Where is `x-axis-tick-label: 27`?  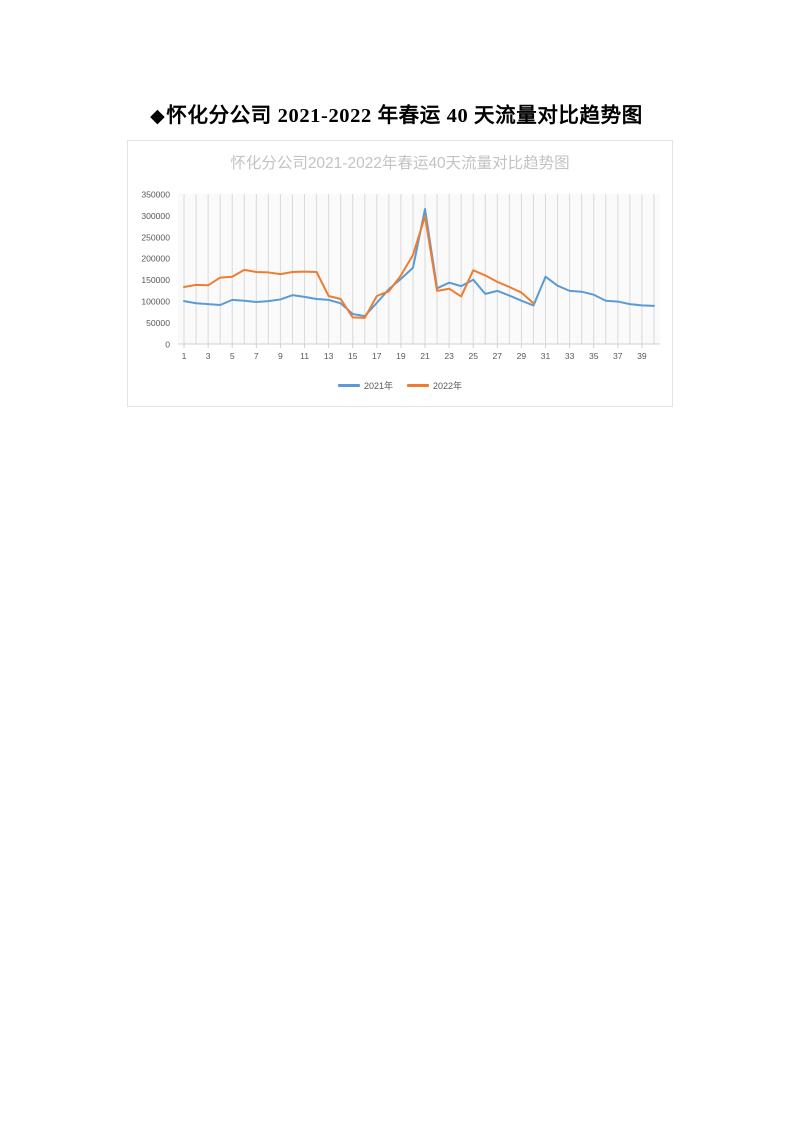 x-axis-tick-label: 27 is located at coordinates (498, 356).